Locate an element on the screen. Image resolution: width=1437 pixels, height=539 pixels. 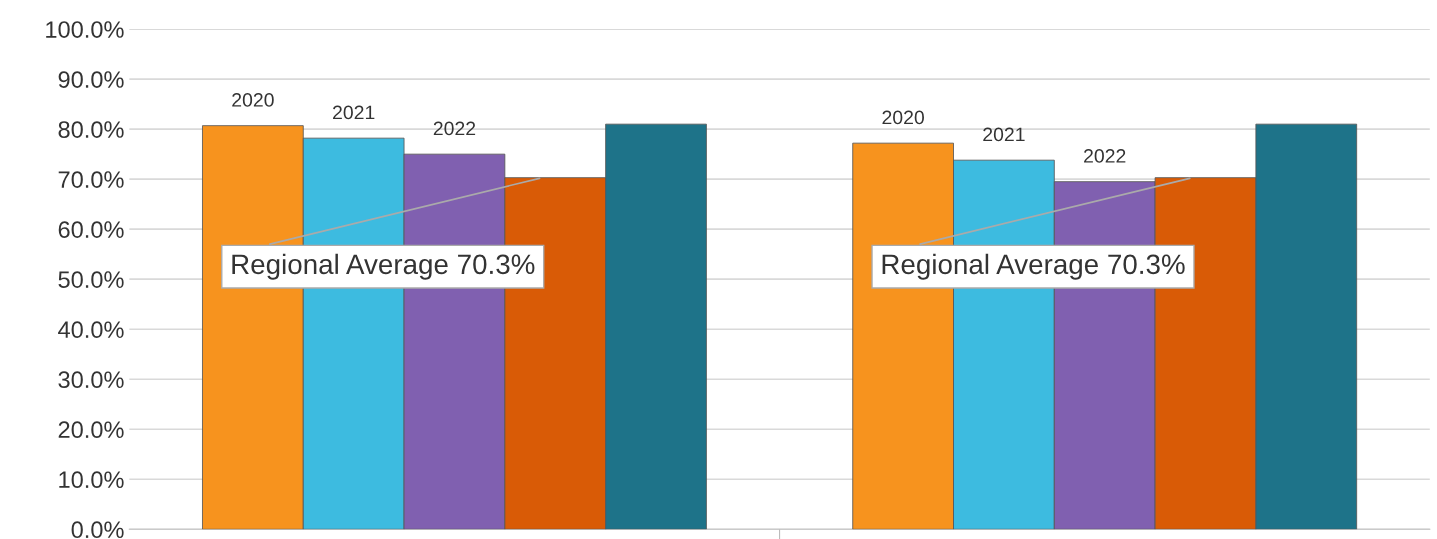
y-tick-label: 50.0% is located at coordinates (91, 279).